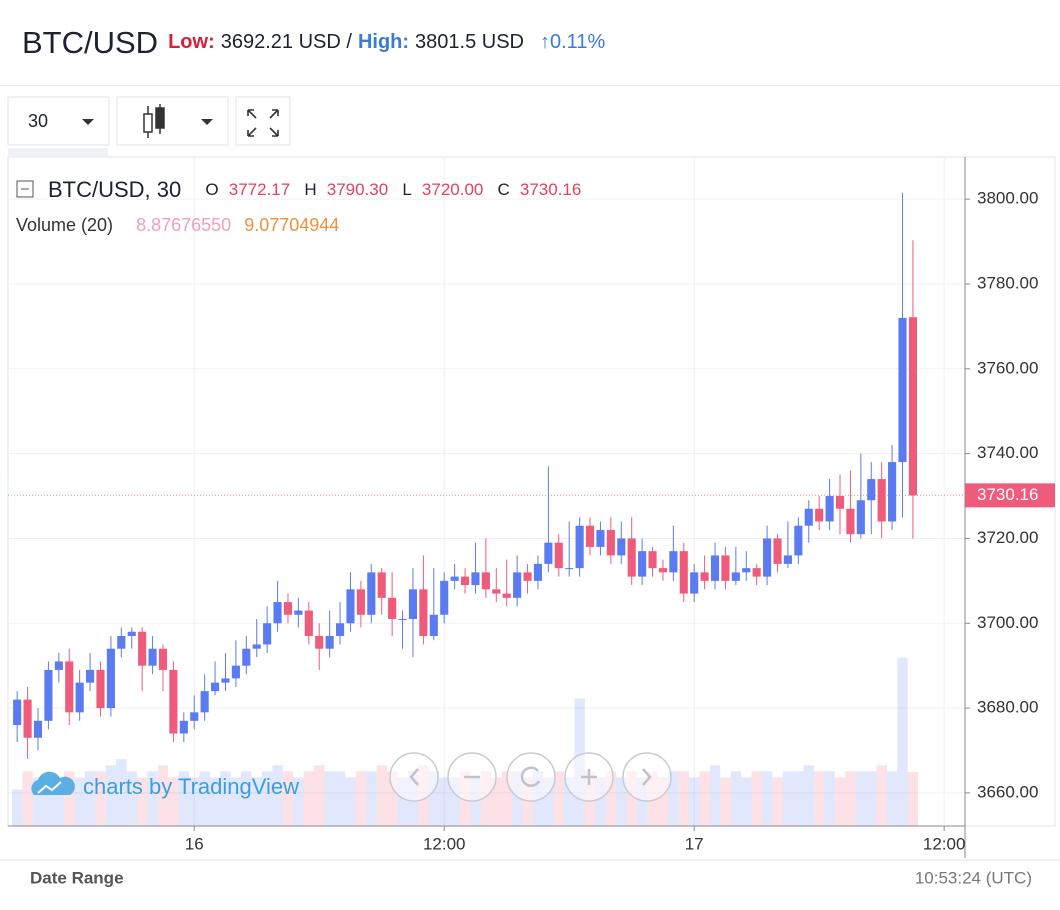  What do you see at coordinates (25, 189) in the screenshot?
I see `collapse-icon` at bounding box center [25, 189].